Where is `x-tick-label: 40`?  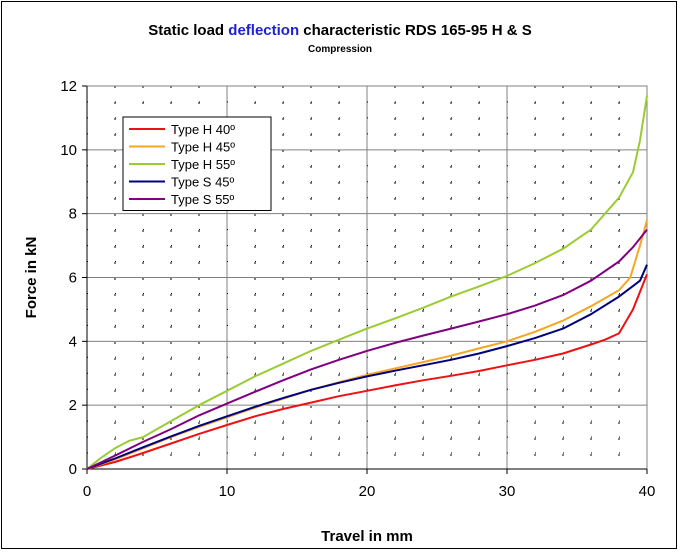
x-tick-label: 40 is located at coordinates (647, 491).